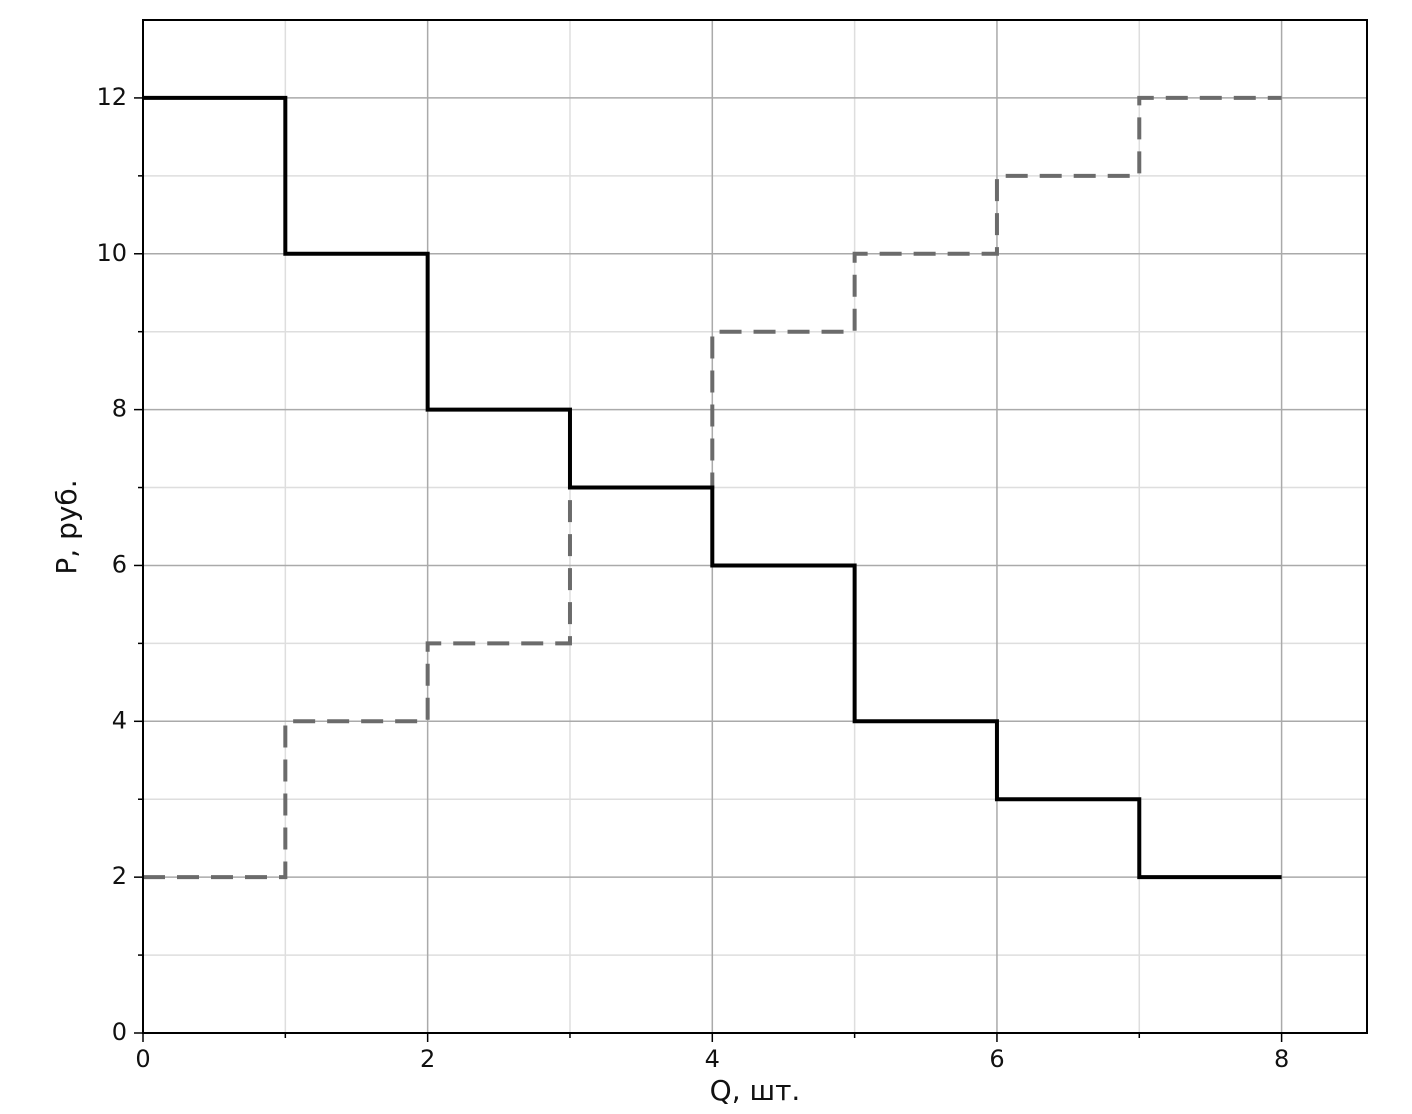  Describe the element at coordinates (66, 526) in the screenshot. I see `y-axis-label: P, руб.` at that location.